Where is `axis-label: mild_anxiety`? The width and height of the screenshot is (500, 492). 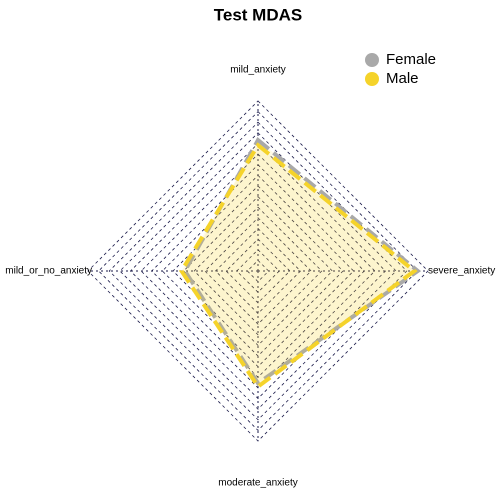 axis-label: mild_anxiety is located at coordinates (258, 70).